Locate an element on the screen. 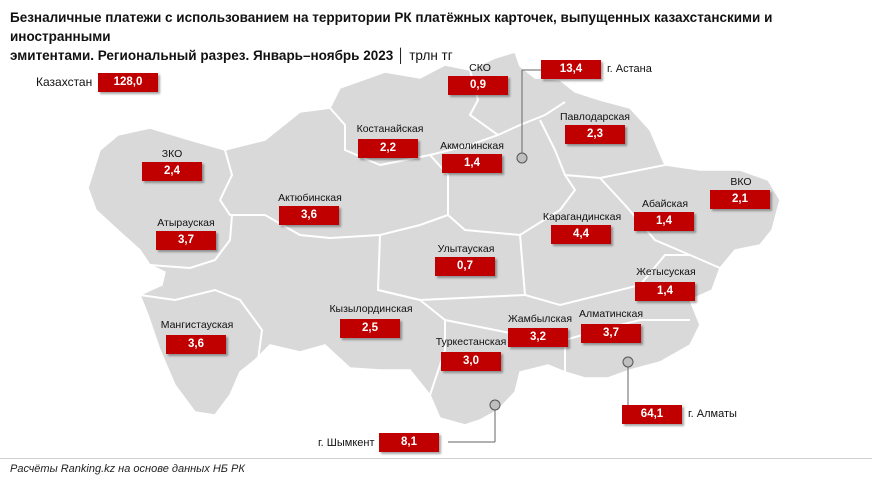 Image resolution: width=872 pixels, height=485 pixels. total-label: Казахстан is located at coordinates (64, 82).